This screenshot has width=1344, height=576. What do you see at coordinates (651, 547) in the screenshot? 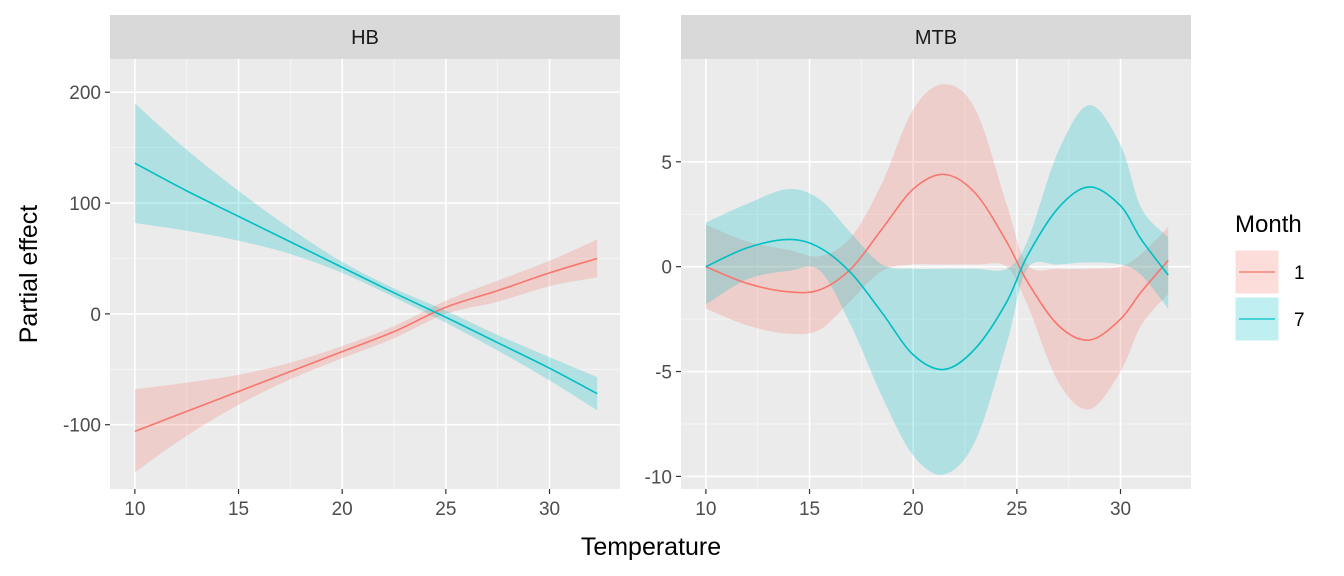
I see `x-axis-title: Temperature` at bounding box center [651, 547].